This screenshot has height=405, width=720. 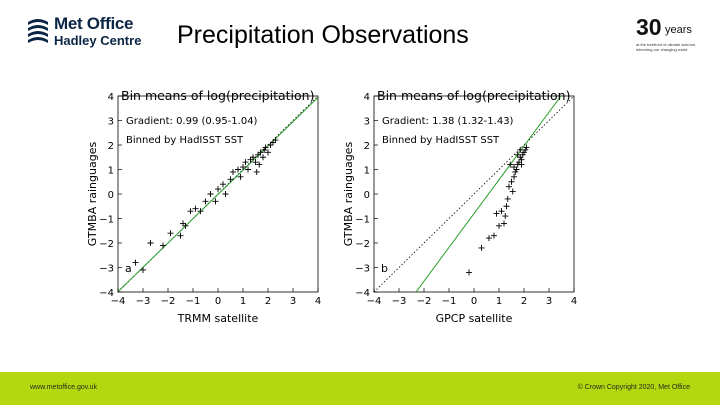 What do you see at coordinates (94, 23) in the screenshot?
I see `logo-line-1: Met Office` at bounding box center [94, 23].